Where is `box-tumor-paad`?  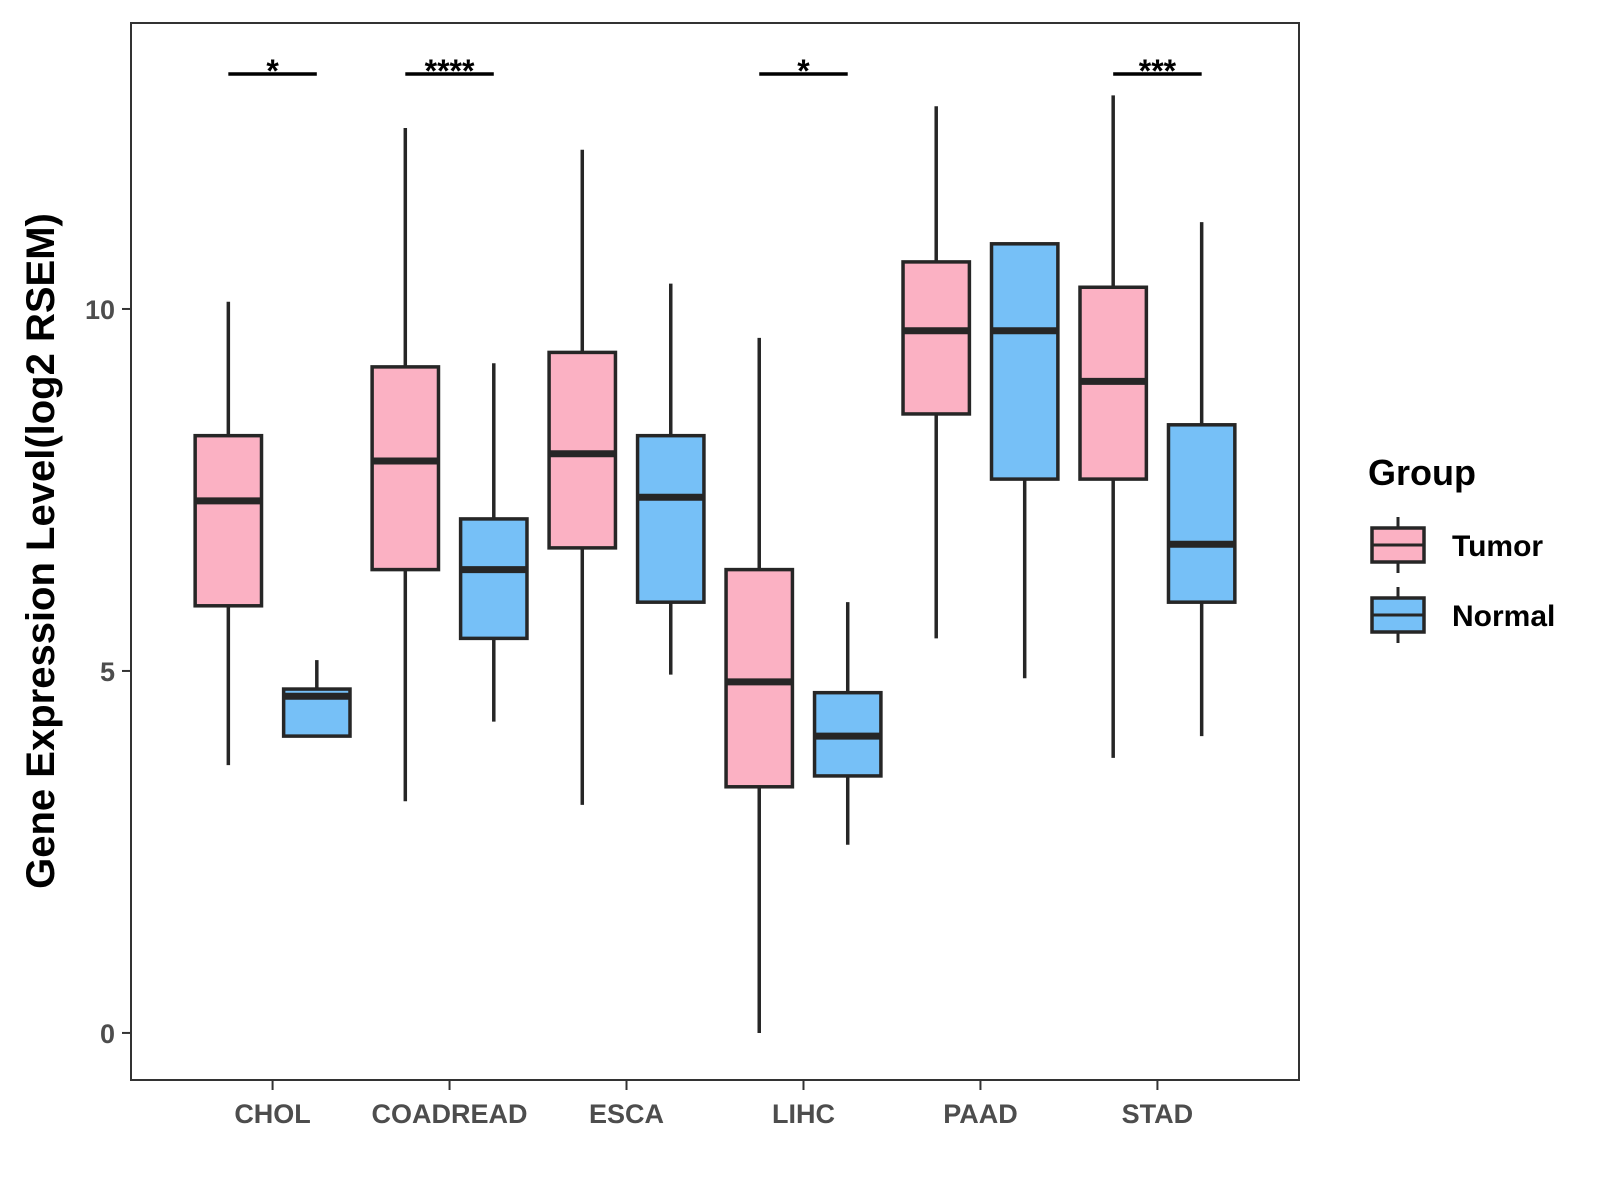 box-tumor-paad is located at coordinates (936, 338).